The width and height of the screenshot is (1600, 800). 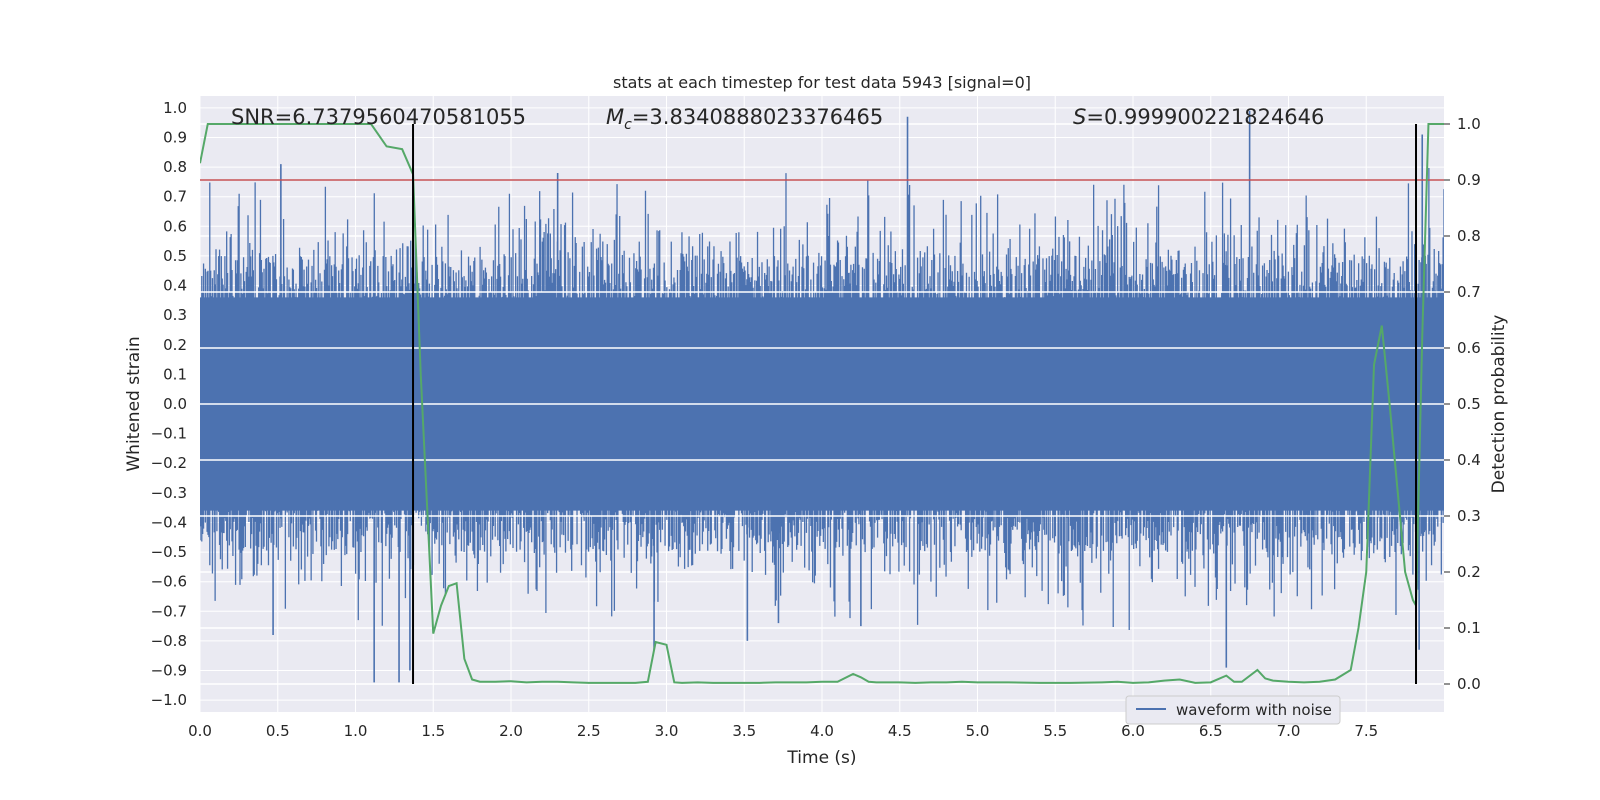 I want to click on x-tick-label: 3.5, so click(x=744, y=731).